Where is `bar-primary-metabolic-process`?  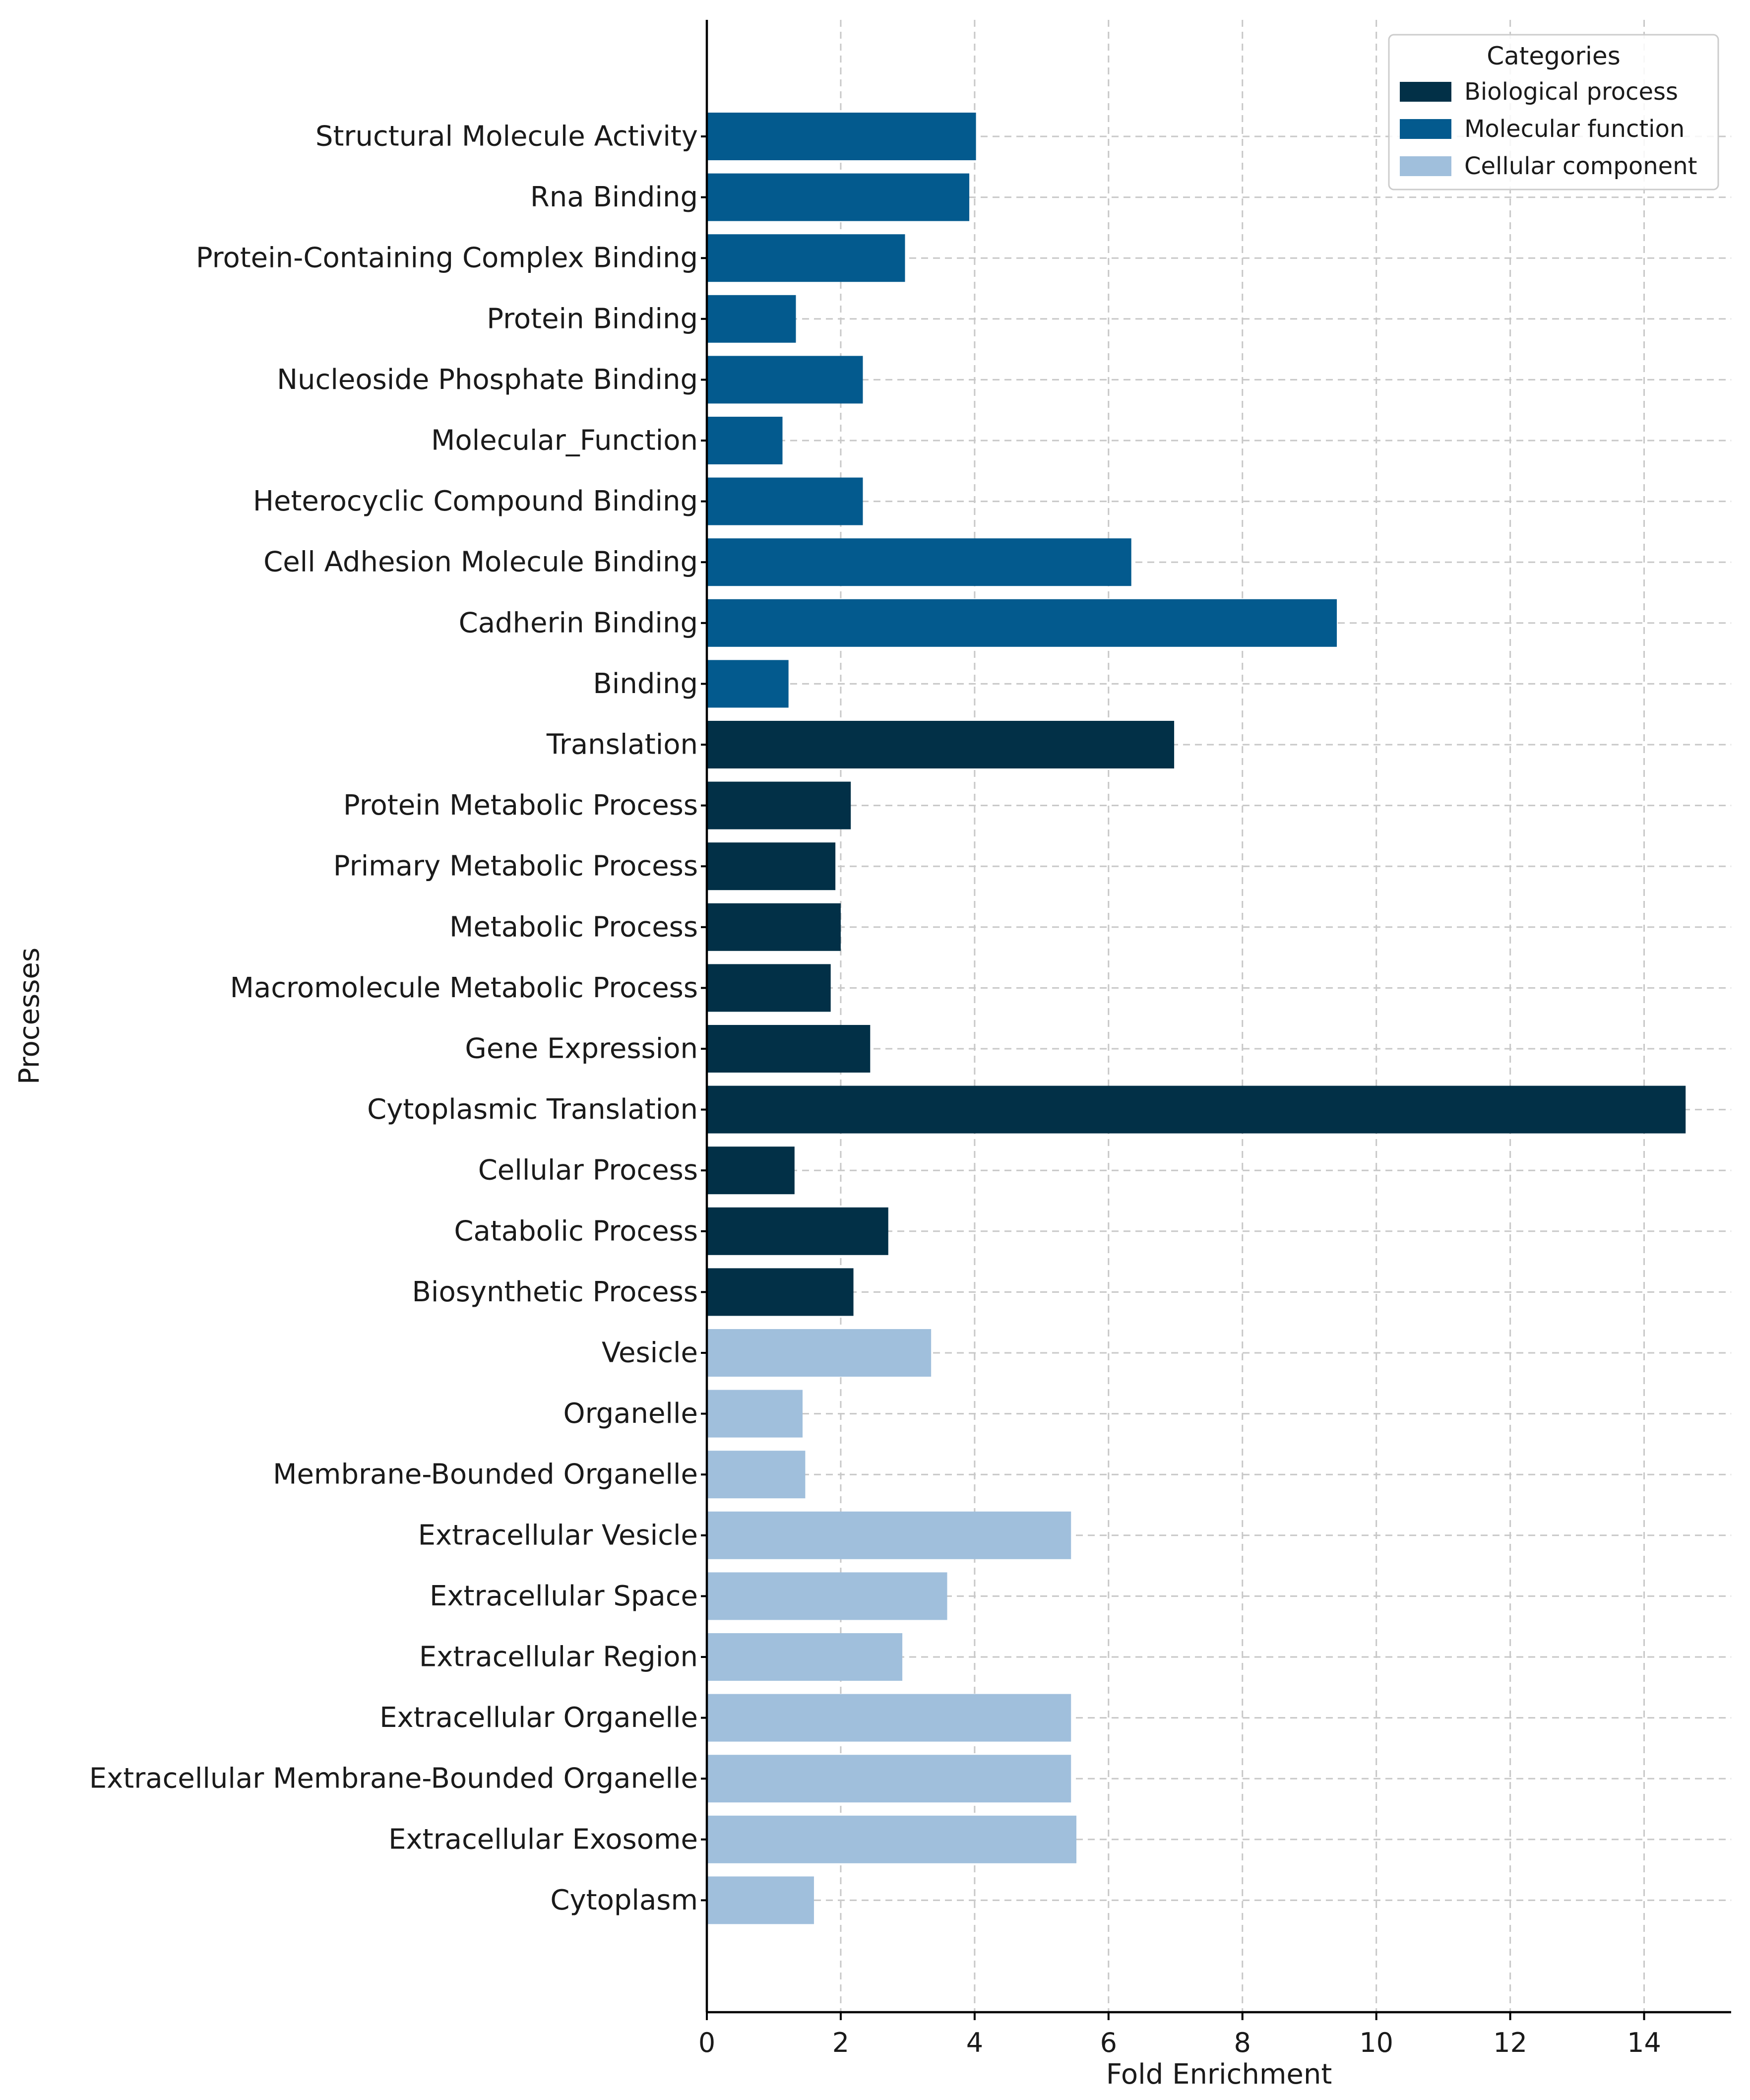
bar-primary-metabolic-process is located at coordinates (771, 866).